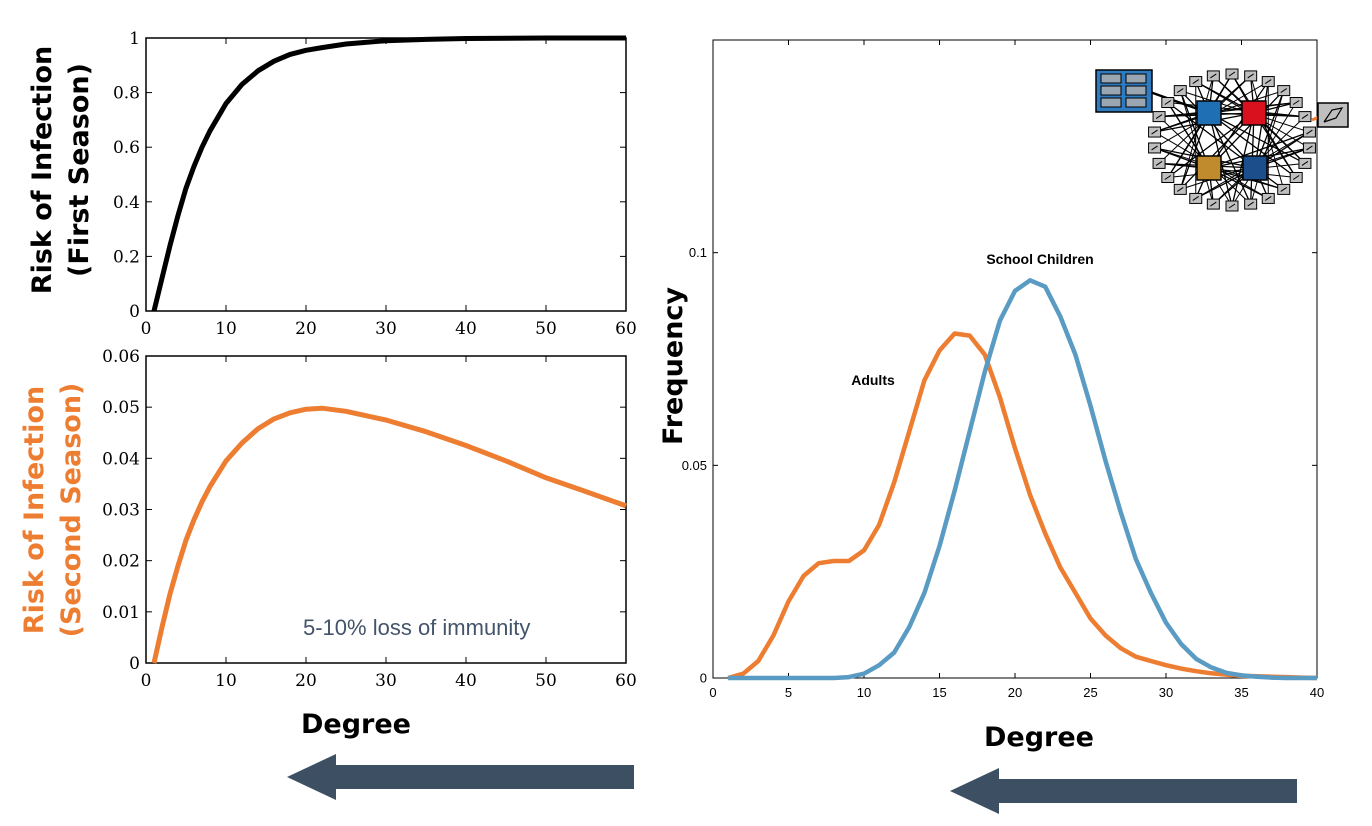 The width and height of the screenshot is (1372, 826). I want to click on series-line-second-season, so click(389, 534).